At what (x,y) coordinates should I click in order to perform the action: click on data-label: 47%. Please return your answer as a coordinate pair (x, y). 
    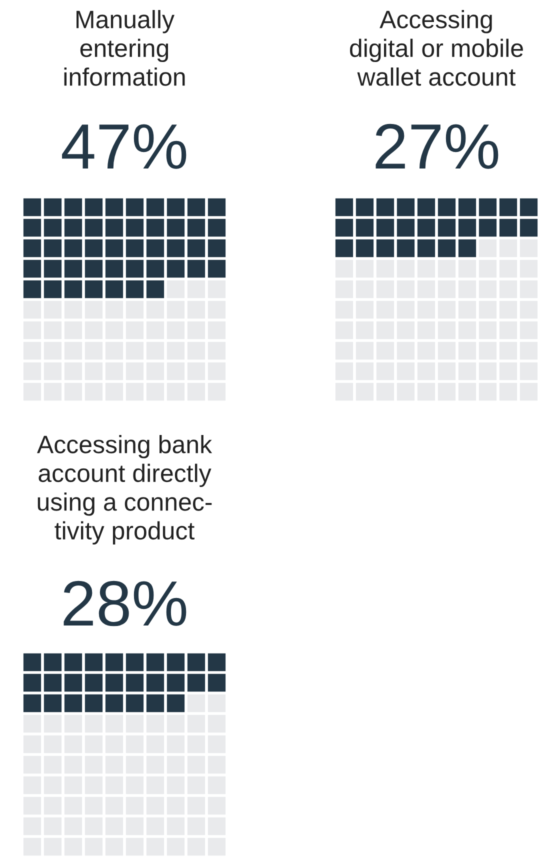
    Looking at the image, I should click on (124, 146).